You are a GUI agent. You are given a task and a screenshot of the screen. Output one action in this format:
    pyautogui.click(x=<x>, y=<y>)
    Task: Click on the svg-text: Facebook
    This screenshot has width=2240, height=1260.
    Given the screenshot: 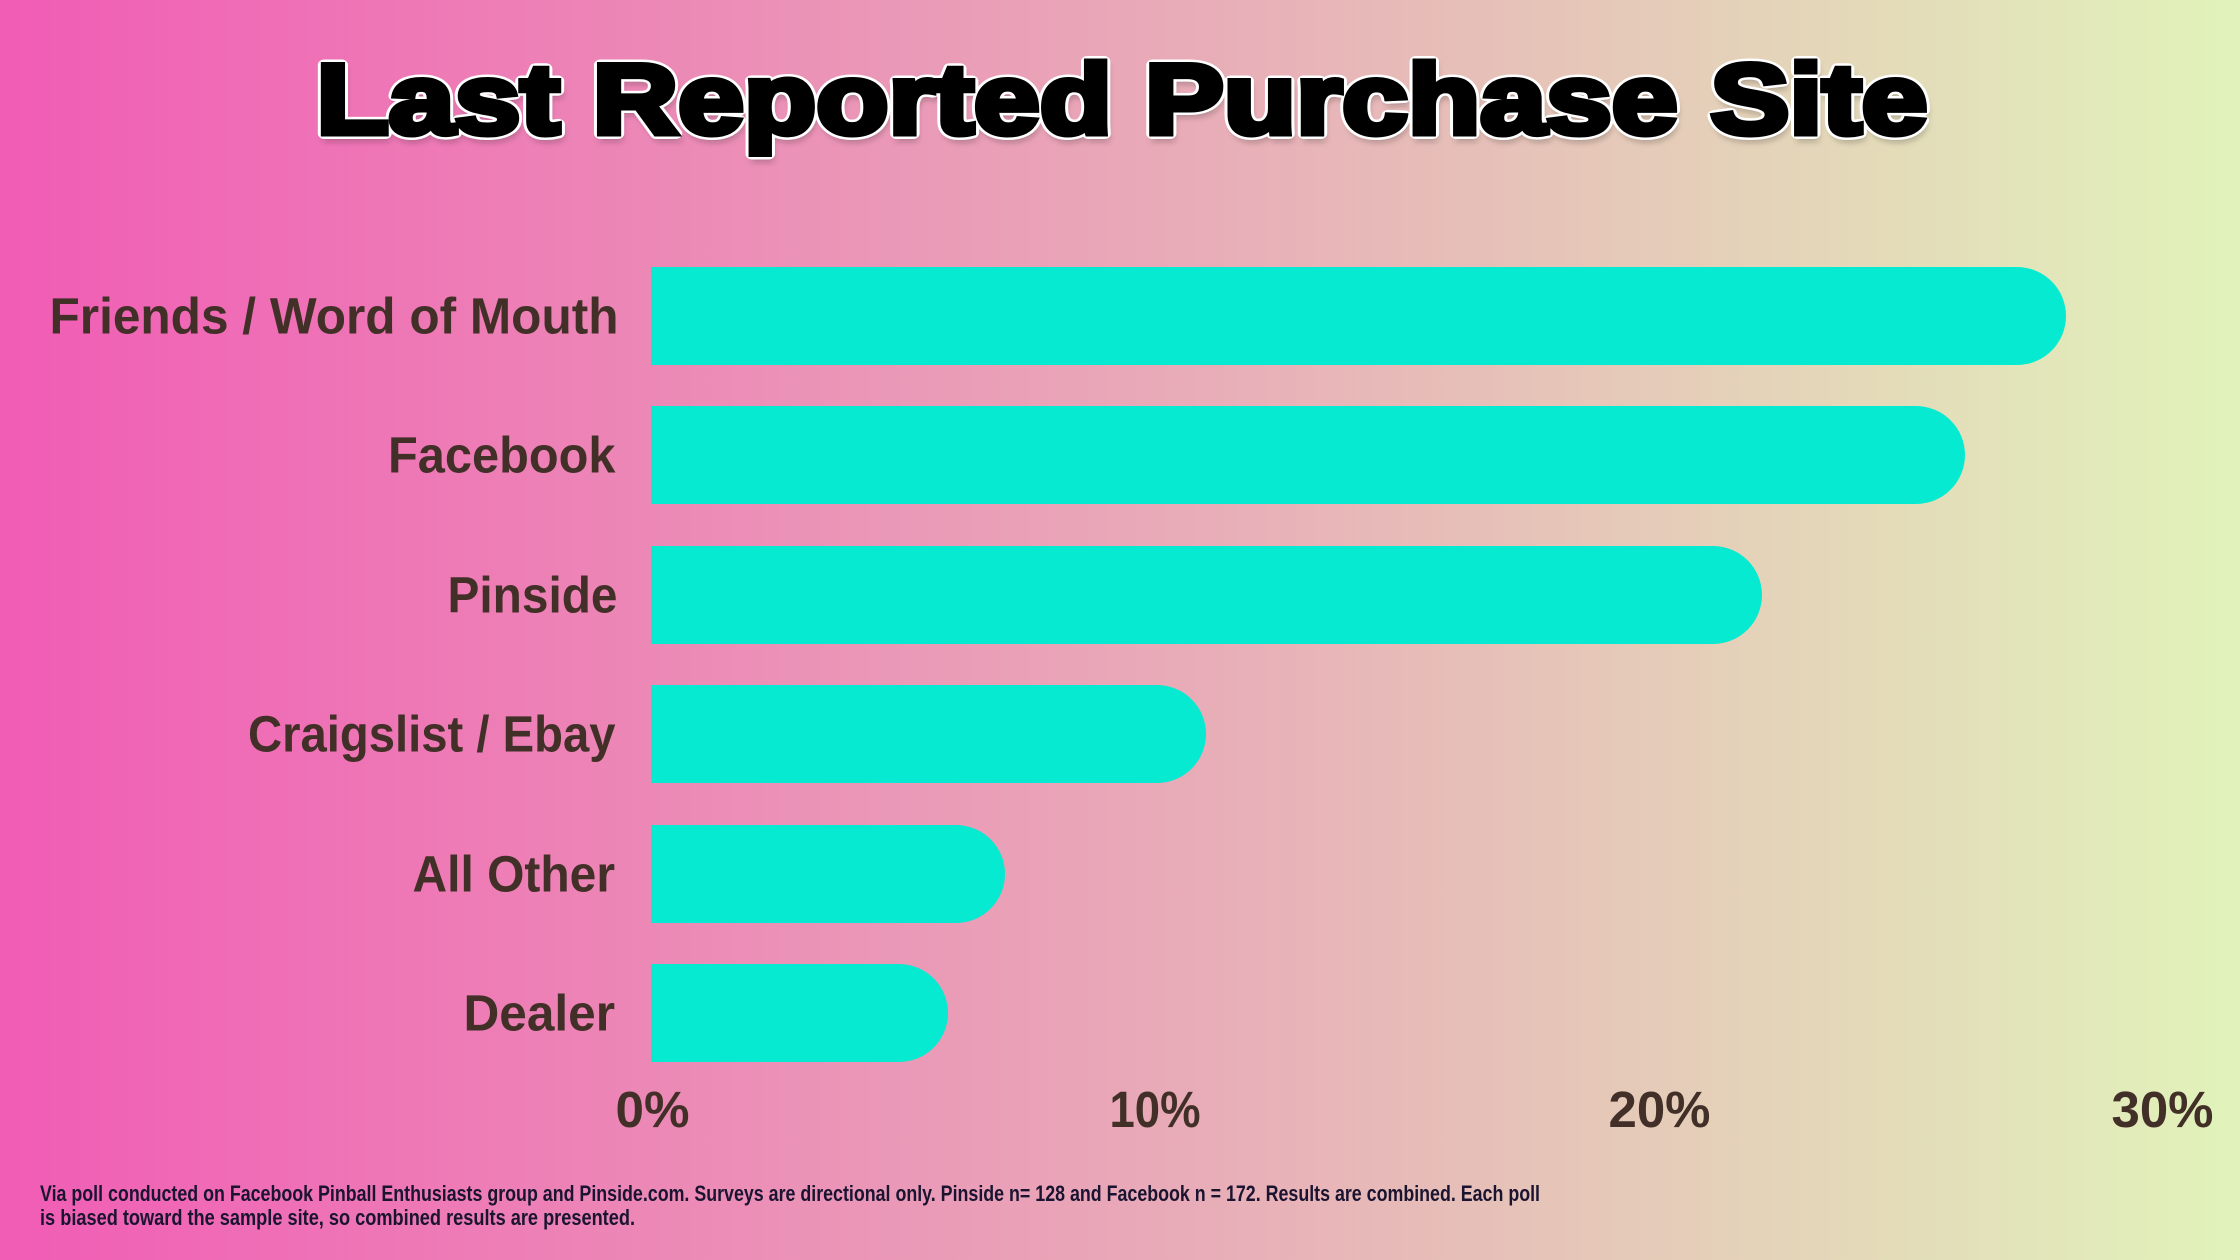 What is the action you would take?
    pyautogui.click(x=502, y=455)
    